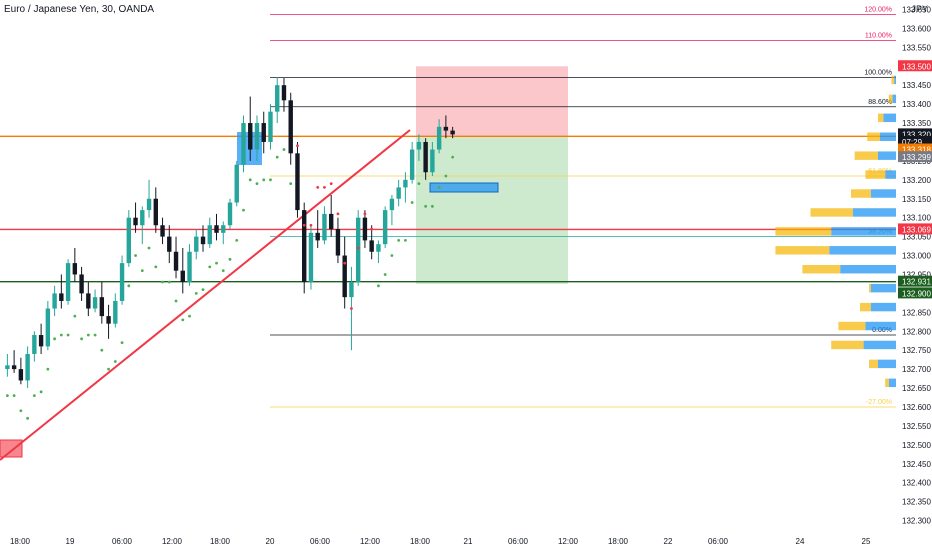 Image resolution: width=932 pixels, height=550 pixels. I want to click on fib-level-label: 100.00%, so click(878, 73).